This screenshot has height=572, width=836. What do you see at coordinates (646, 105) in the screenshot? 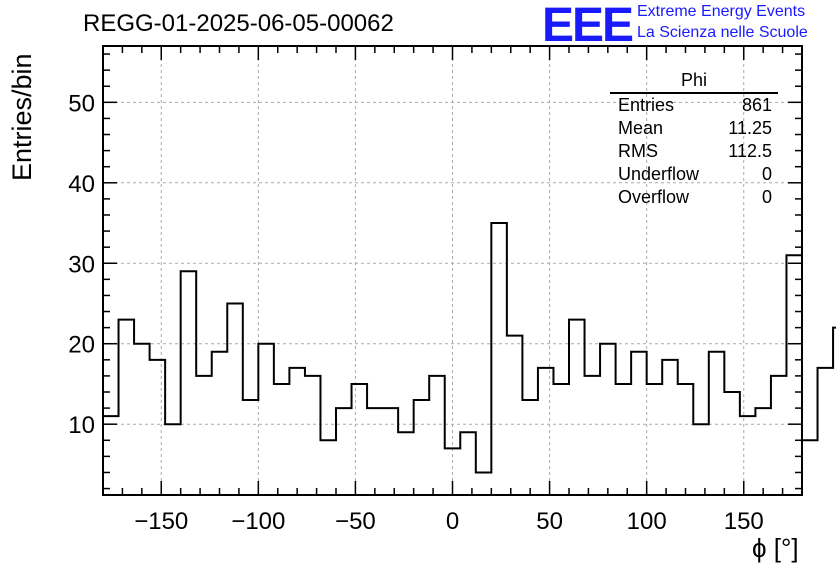
I see `stats-label: Entries` at bounding box center [646, 105].